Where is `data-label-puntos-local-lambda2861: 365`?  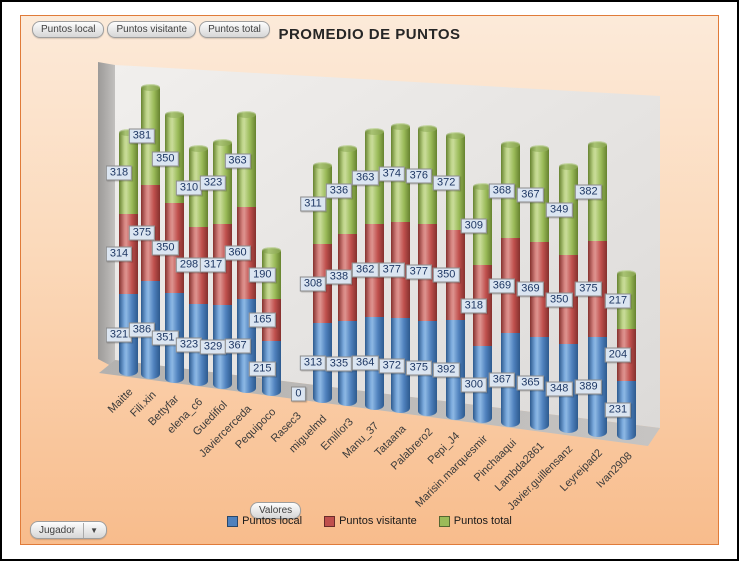
data-label-puntos-local-lambda2861: 365 is located at coordinates (530, 383).